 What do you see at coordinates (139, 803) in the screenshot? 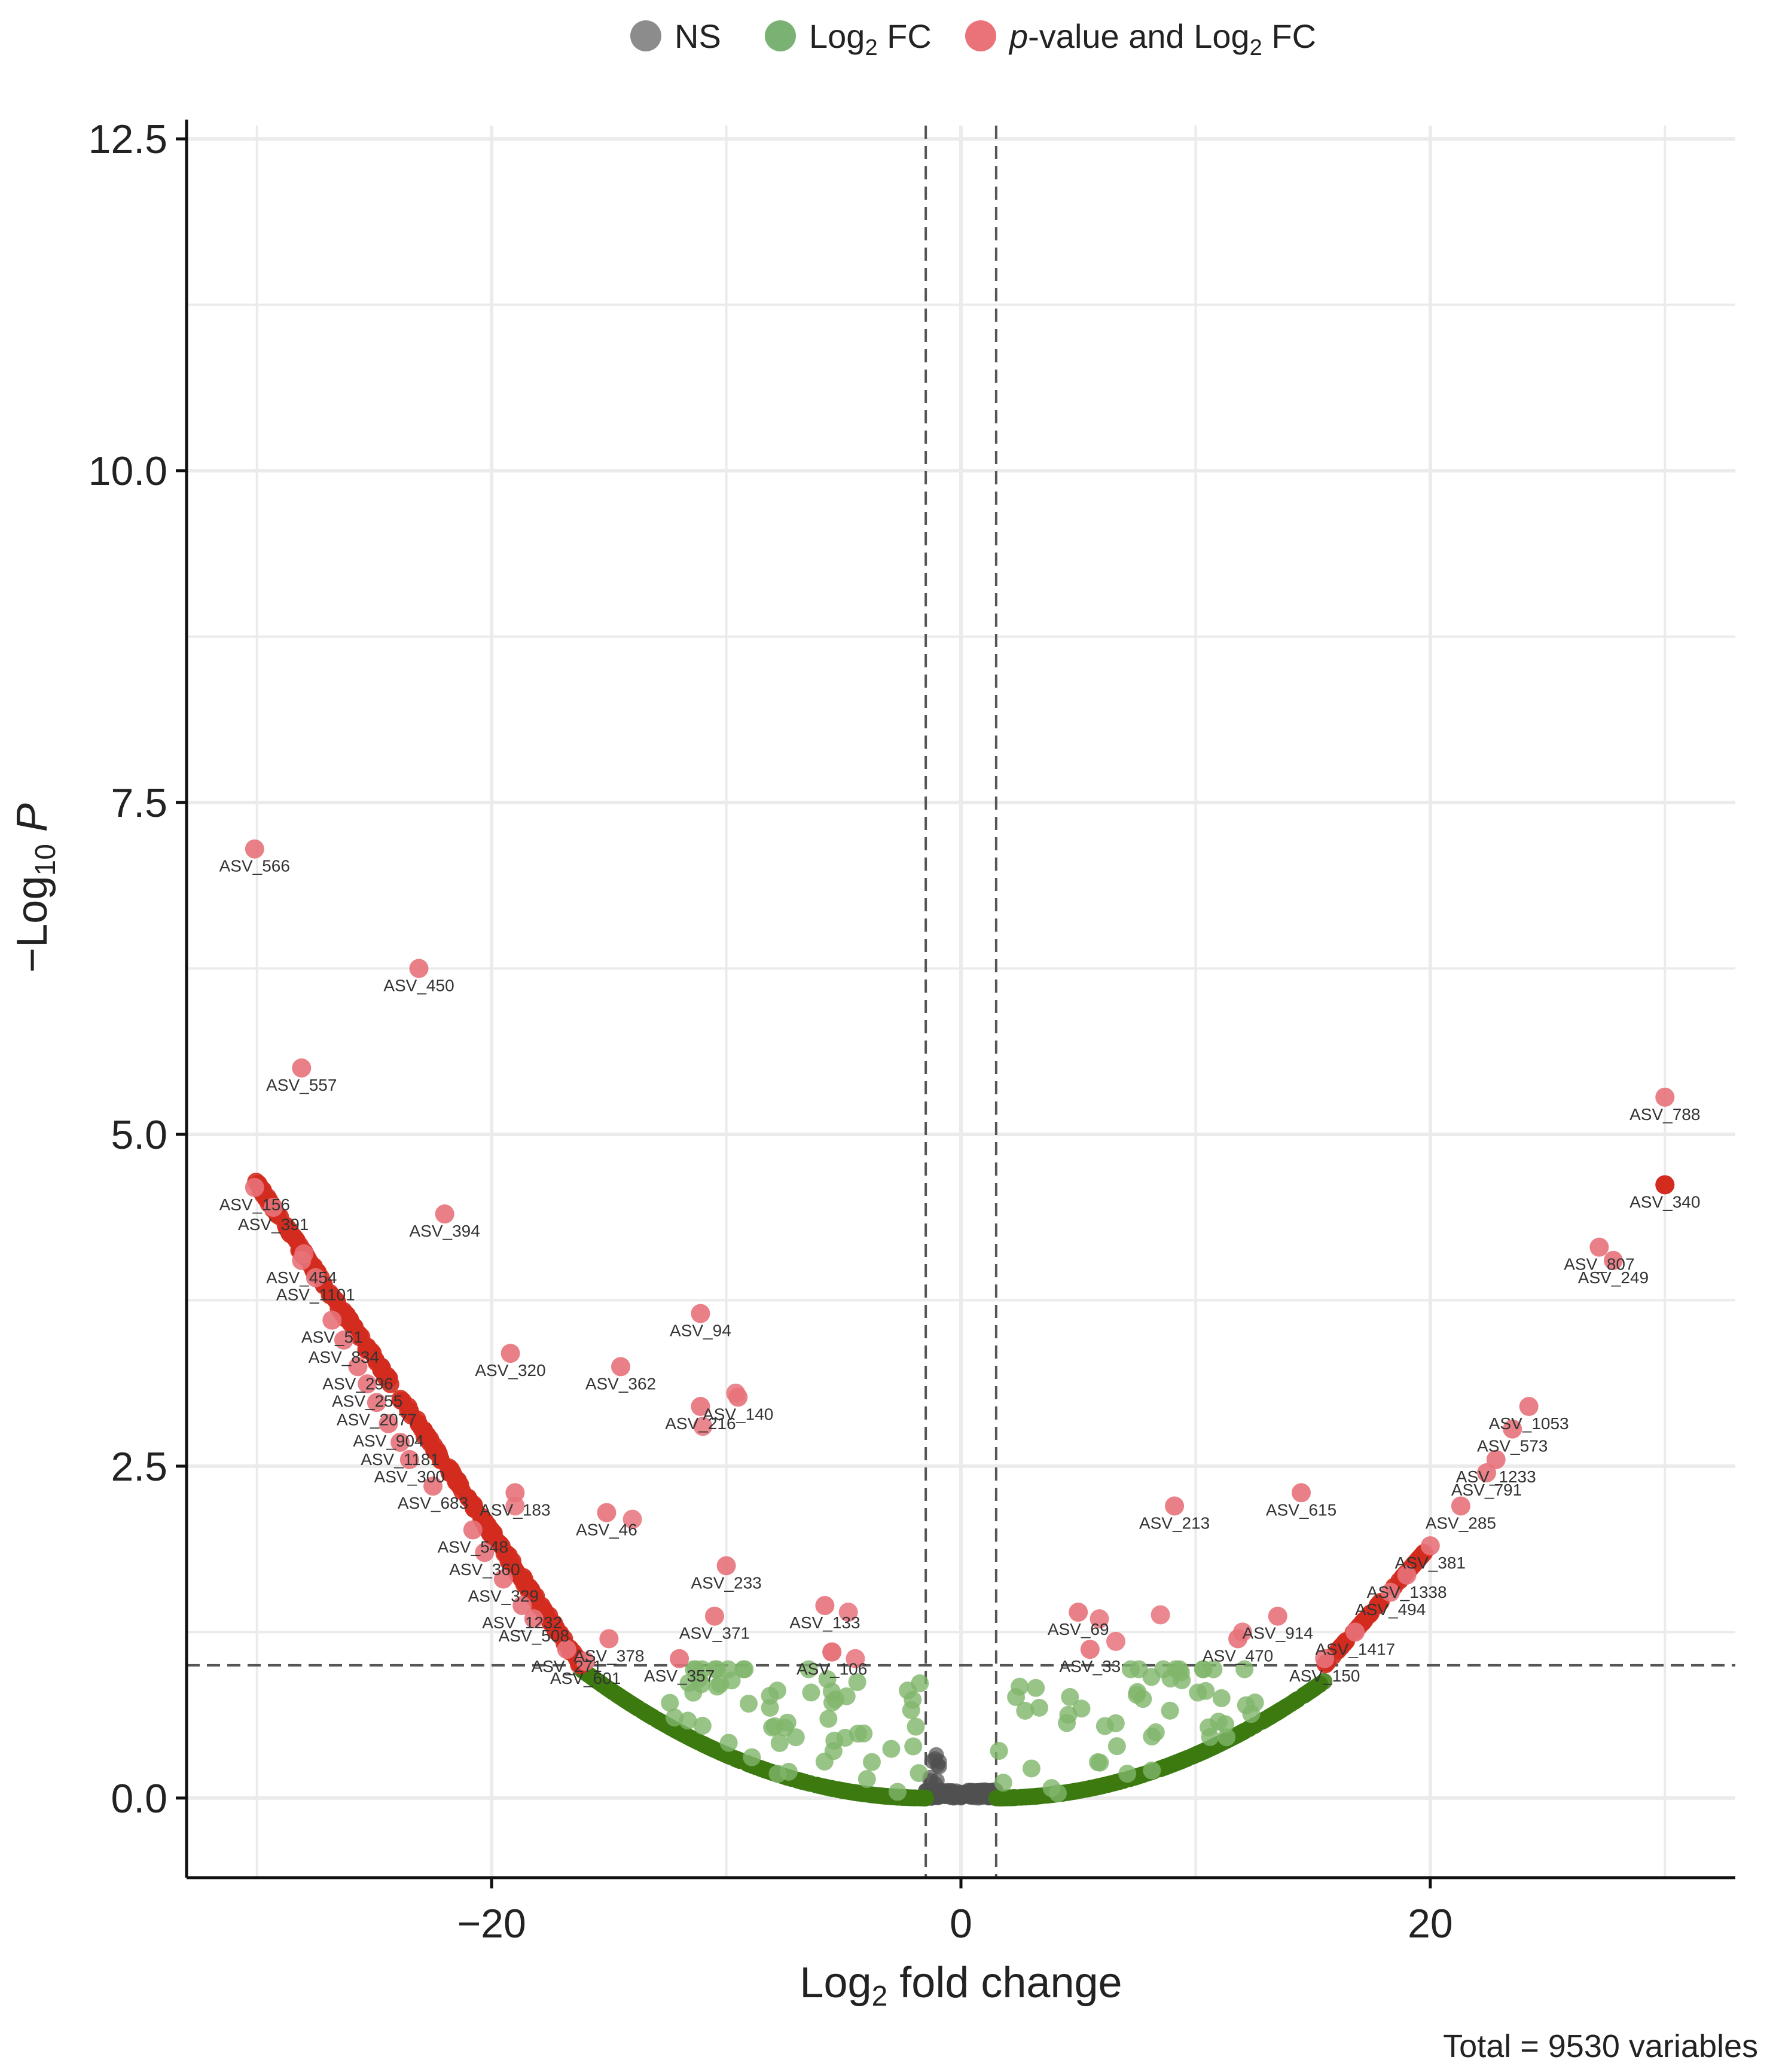
I see `y-tick-label: 7.5` at bounding box center [139, 803].